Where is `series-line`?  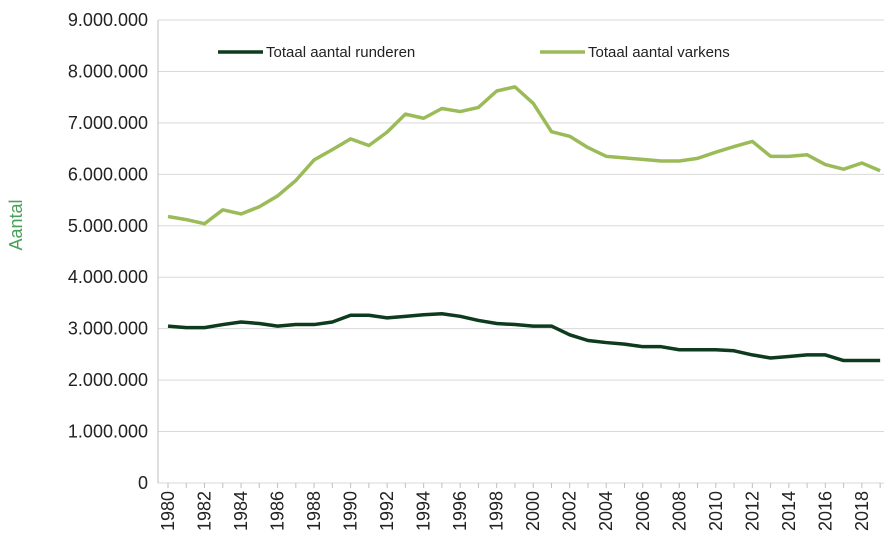
series-line is located at coordinates (524, 337).